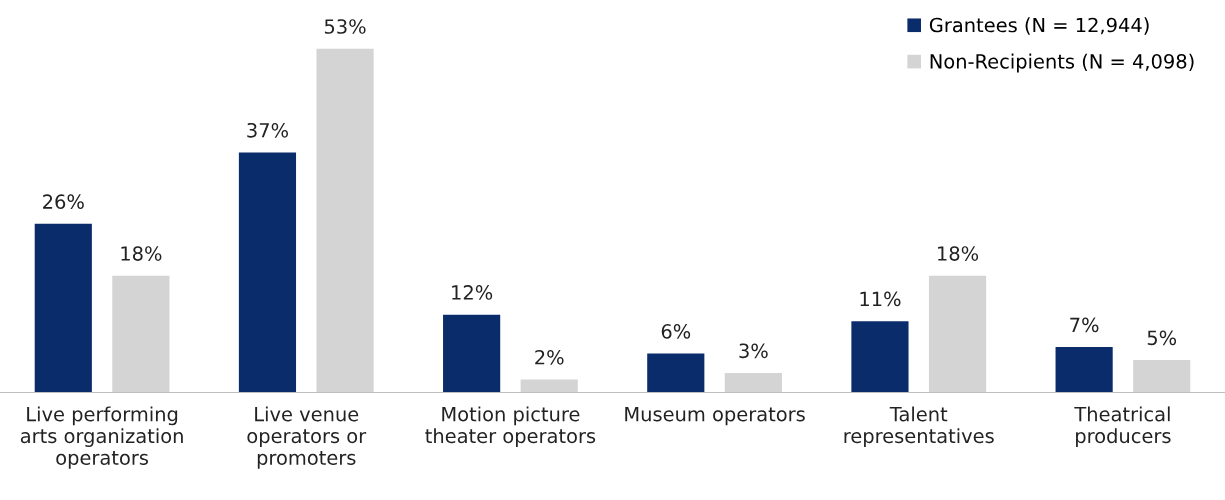 The height and width of the screenshot is (500, 1225). I want to click on x-tick-label: Talent representatives, so click(919, 426).